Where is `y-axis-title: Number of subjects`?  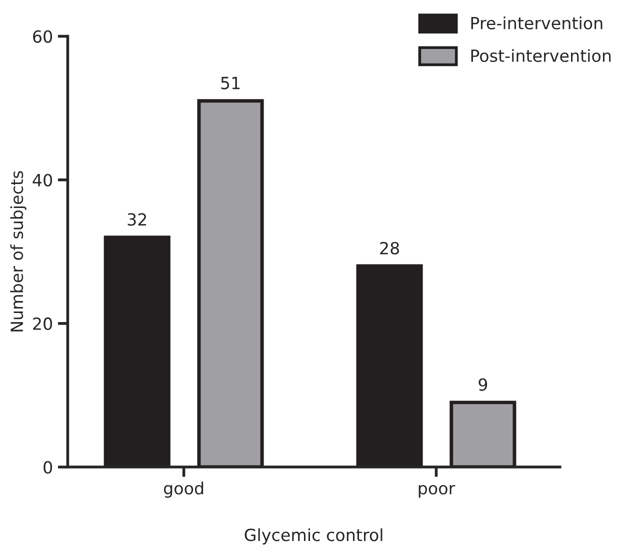 y-axis-title: Number of subjects is located at coordinates (18, 251).